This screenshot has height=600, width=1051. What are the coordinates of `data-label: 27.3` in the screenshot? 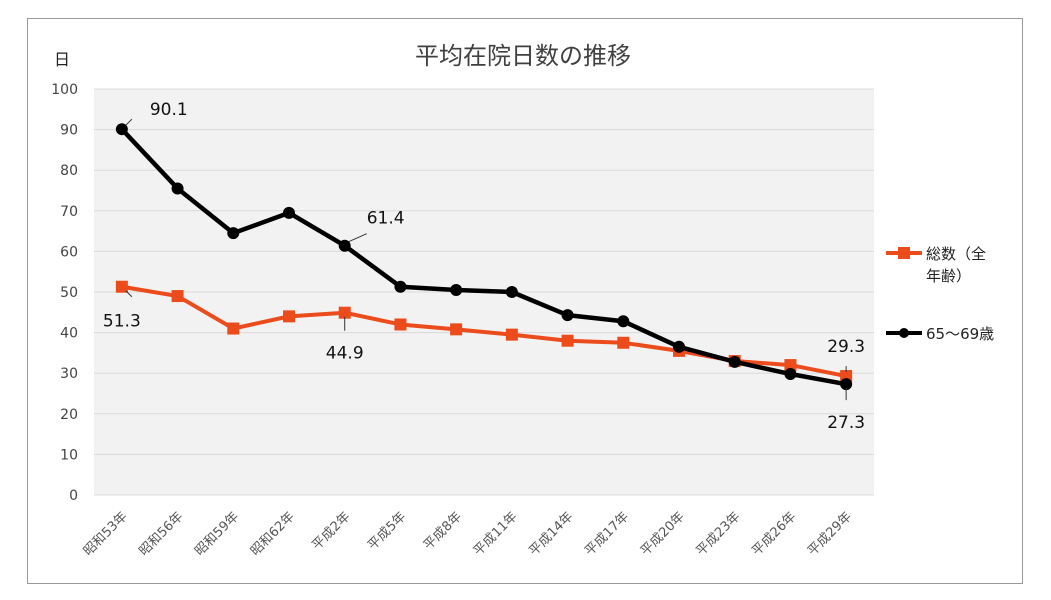 It's located at (846, 423).